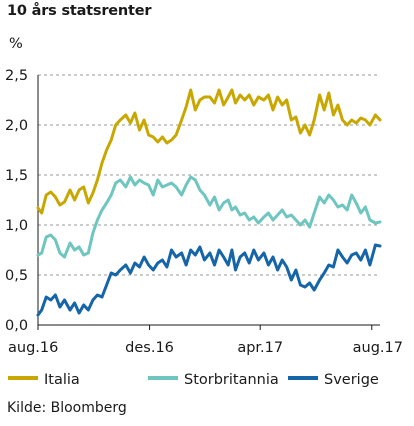  I want to click on y-tick-label: 2,0, so click(16, 126).